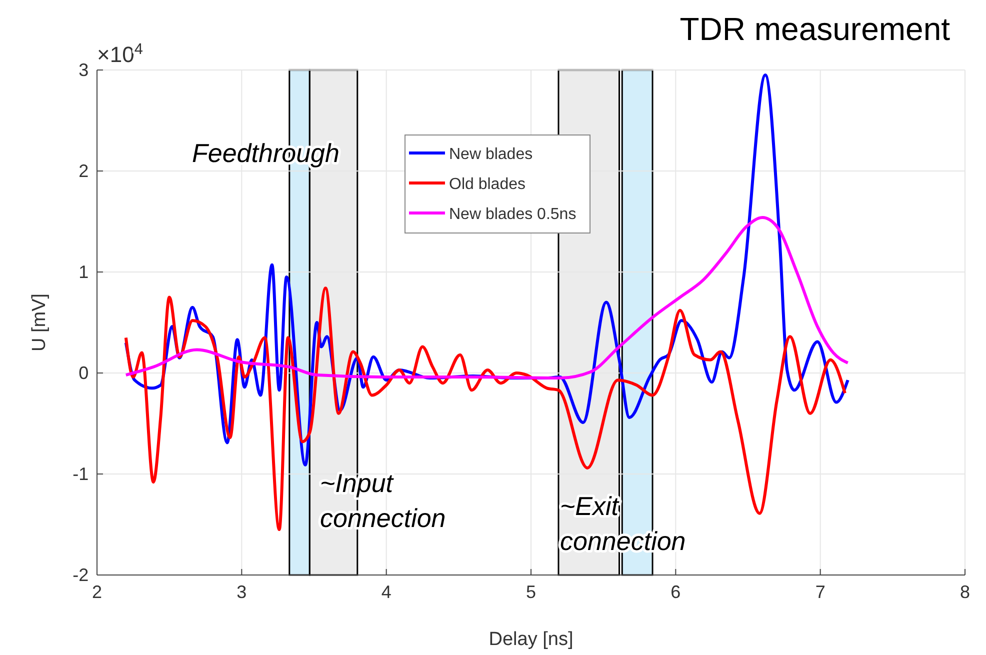 This screenshot has width=986, height=655. I want to click on x-axis-title: Delay [ns], so click(531, 639).